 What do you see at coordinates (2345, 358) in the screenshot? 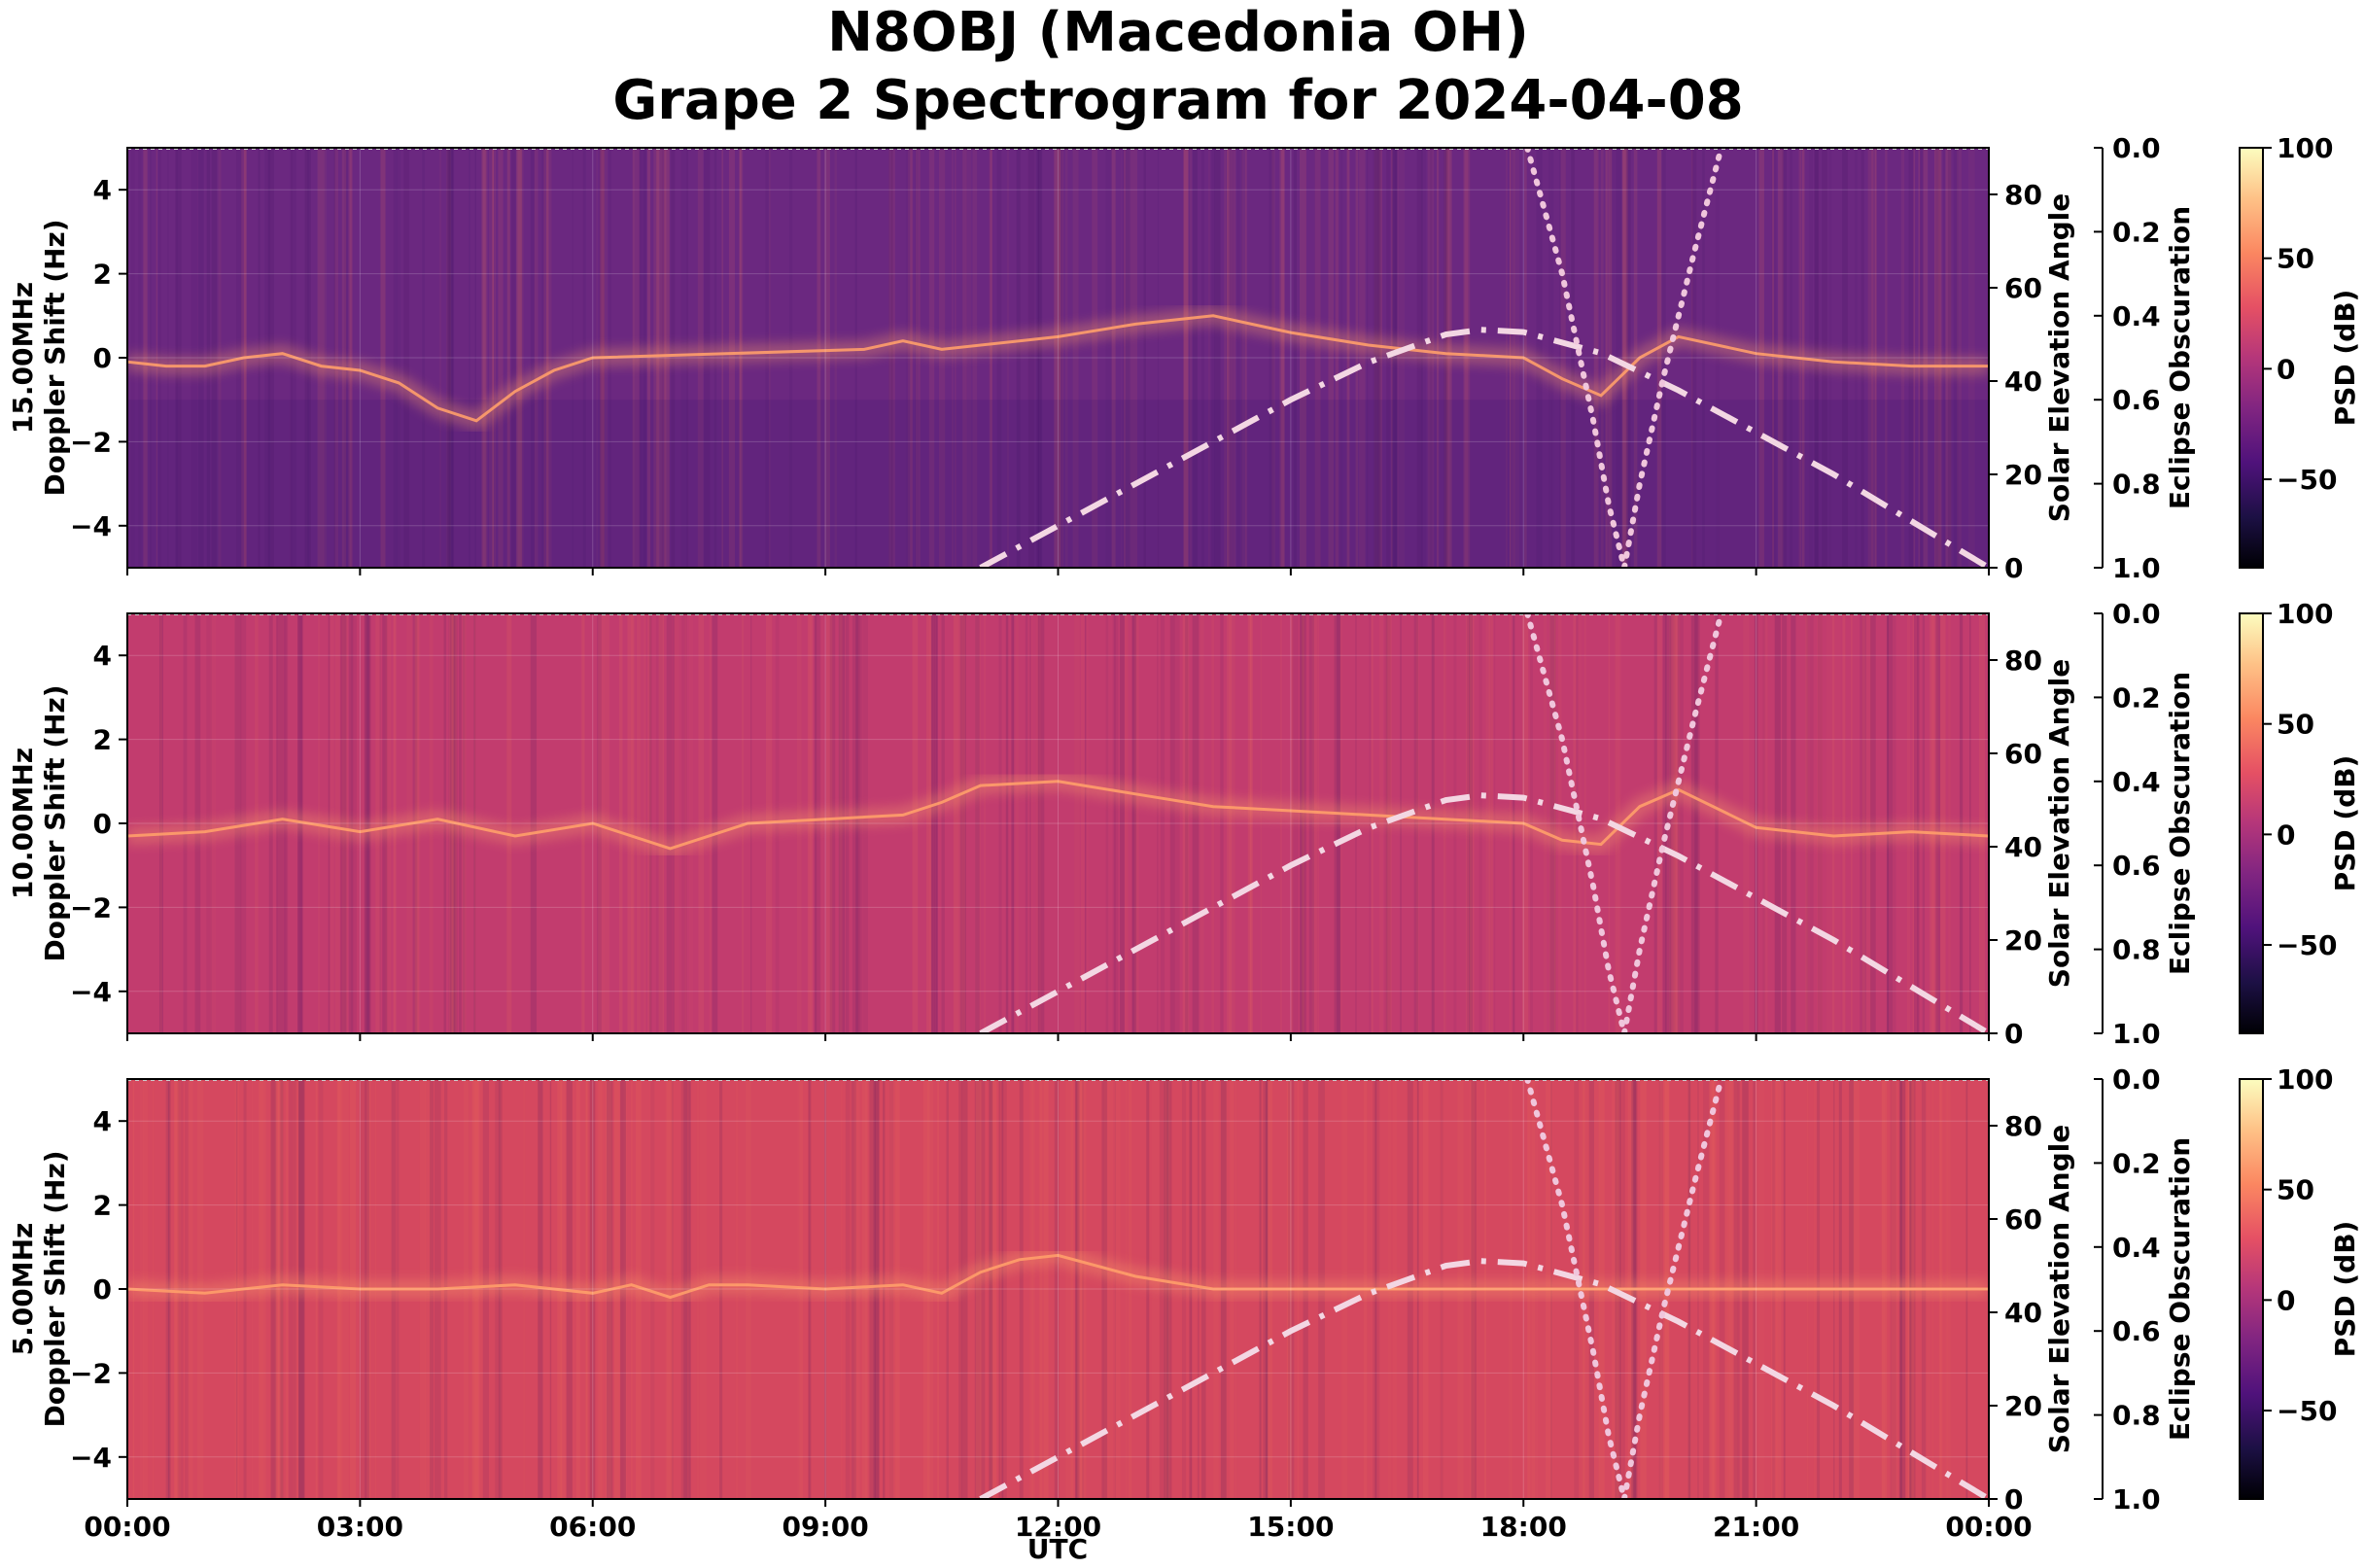
I see `colorbar-label: PSD (dB)` at bounding box center [2345, 358].